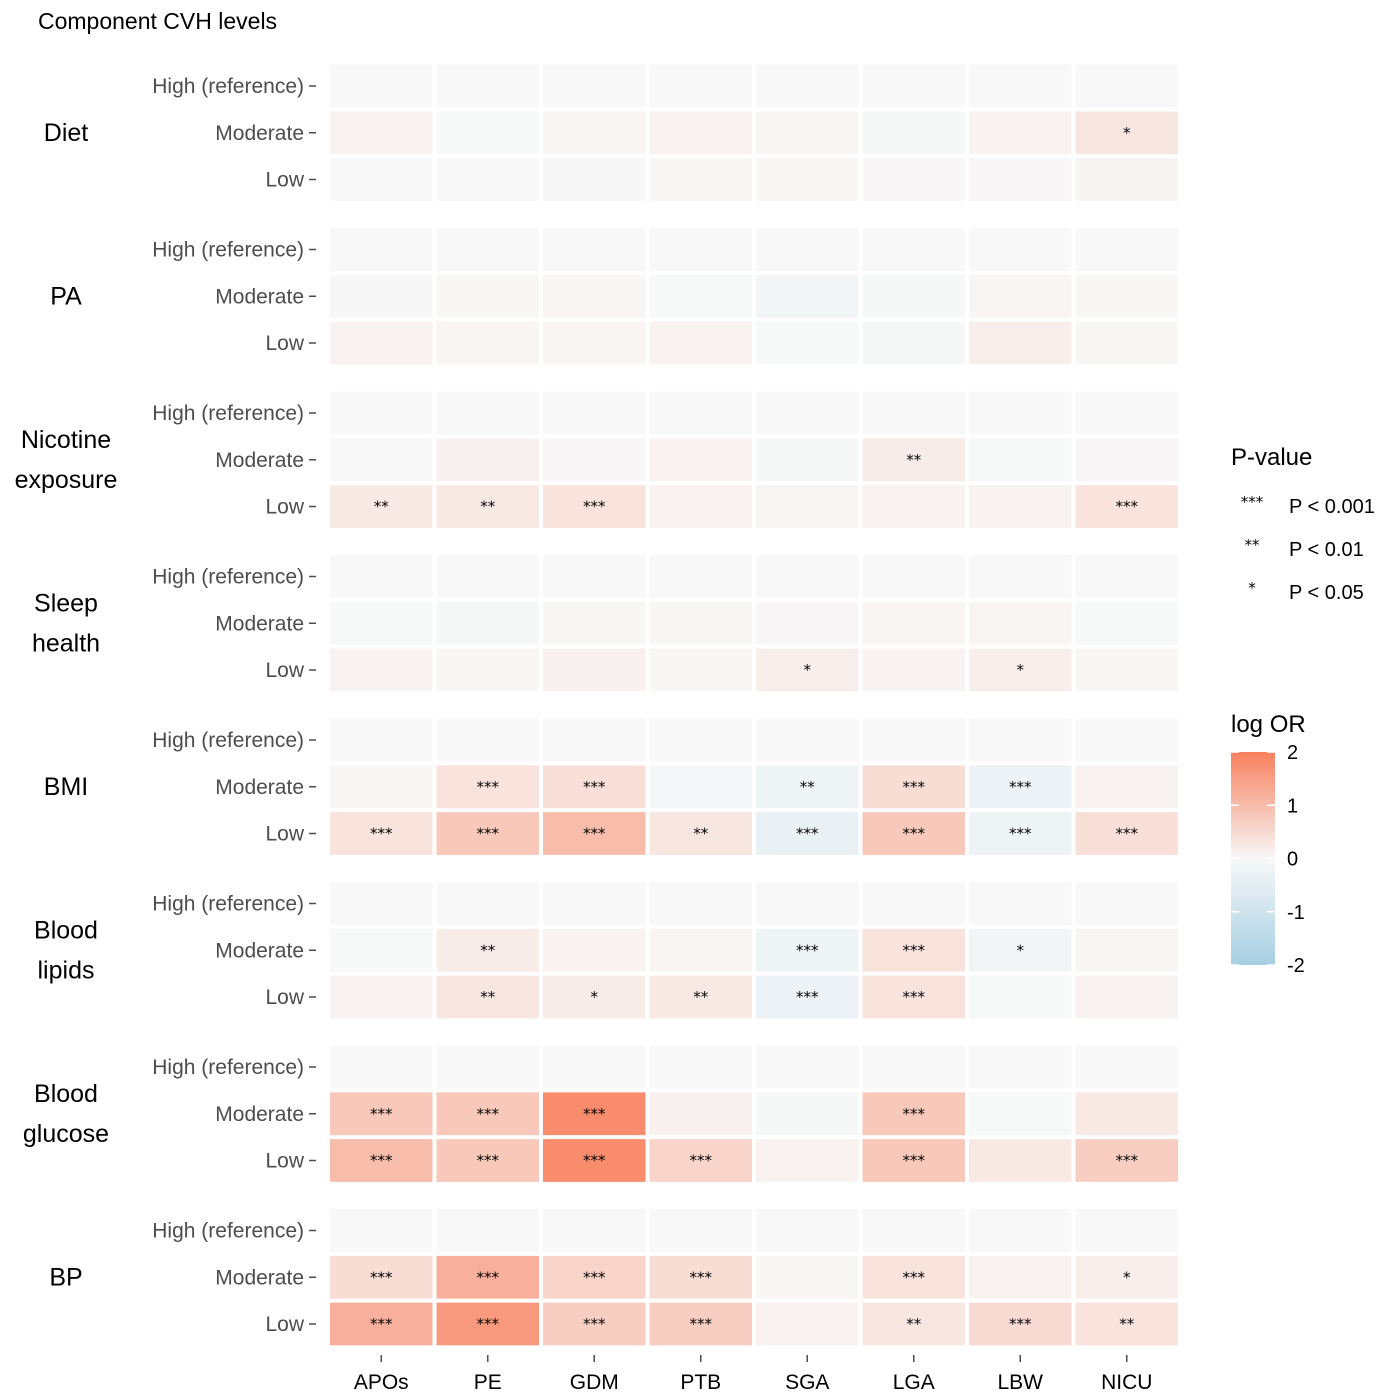 This screenshot has height=1396, width=1394. I want to click on x-tick-label: SGA, so click(807, 1382).